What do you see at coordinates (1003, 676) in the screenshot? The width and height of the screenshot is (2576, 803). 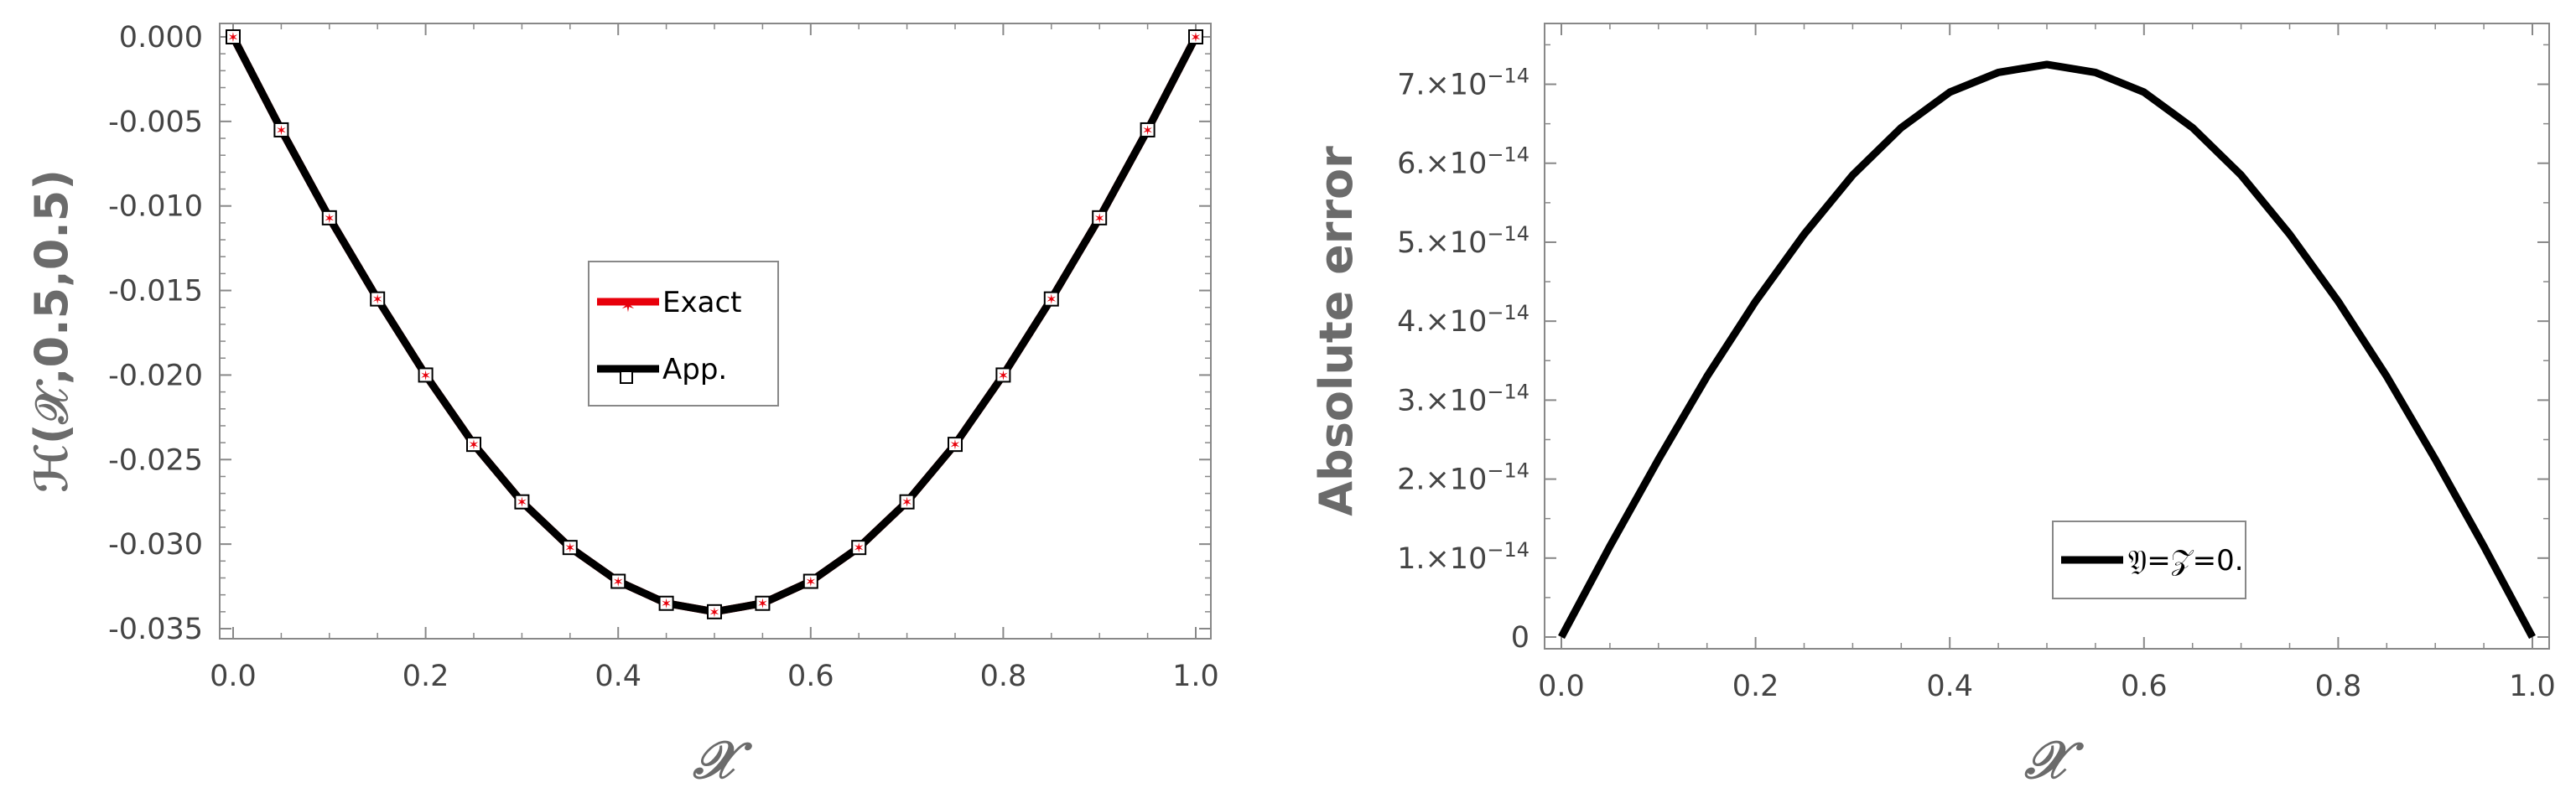 I see `plot-left-x-tick-label: 0.8` at bounding box center [1003, 676].